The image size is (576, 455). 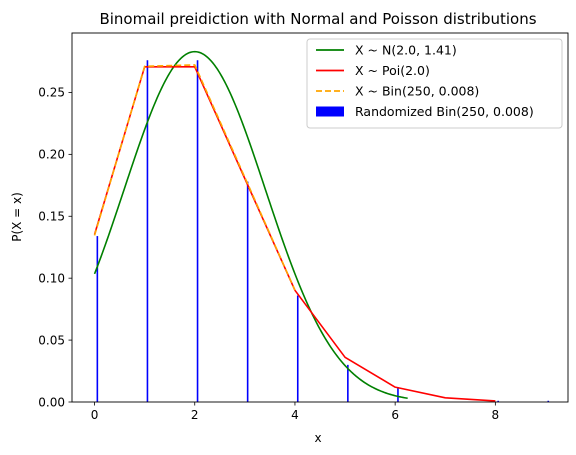 I want to click on x-axis: 0 2 4 6 8, so click(x=295, y=412).